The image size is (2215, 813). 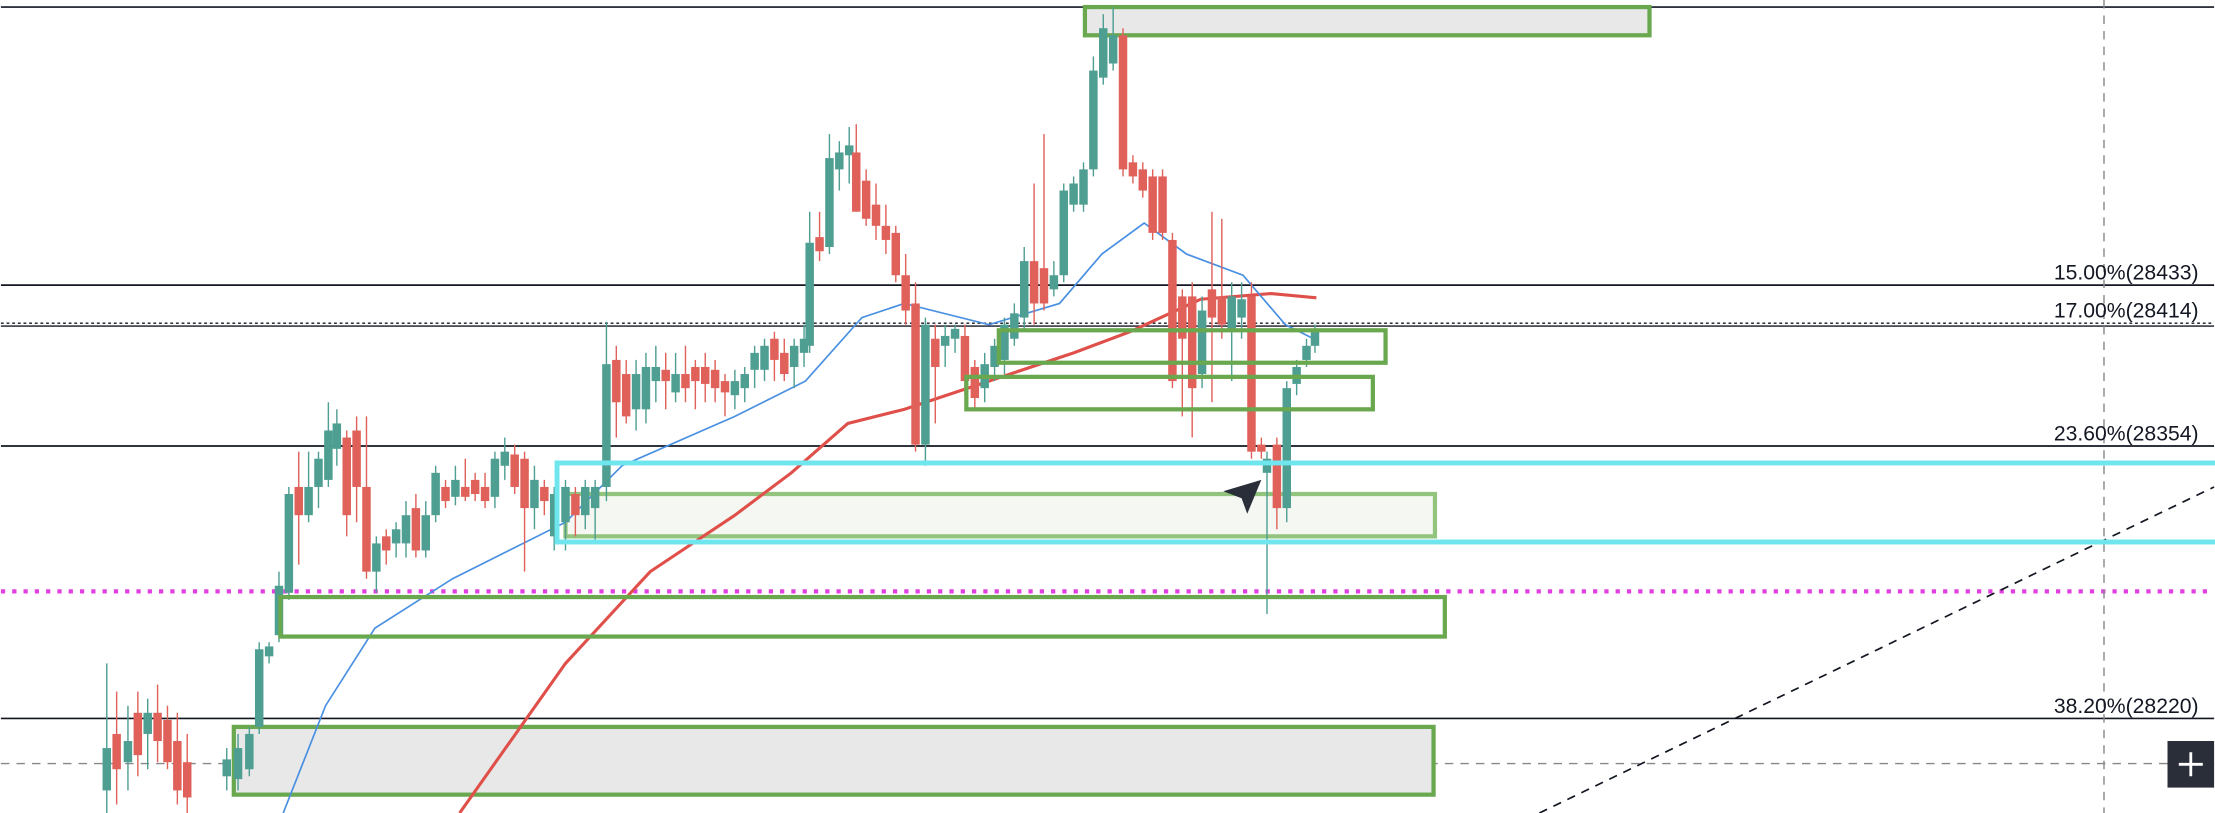 I want to click on cyan-zone, so click(x=1384, y=502).